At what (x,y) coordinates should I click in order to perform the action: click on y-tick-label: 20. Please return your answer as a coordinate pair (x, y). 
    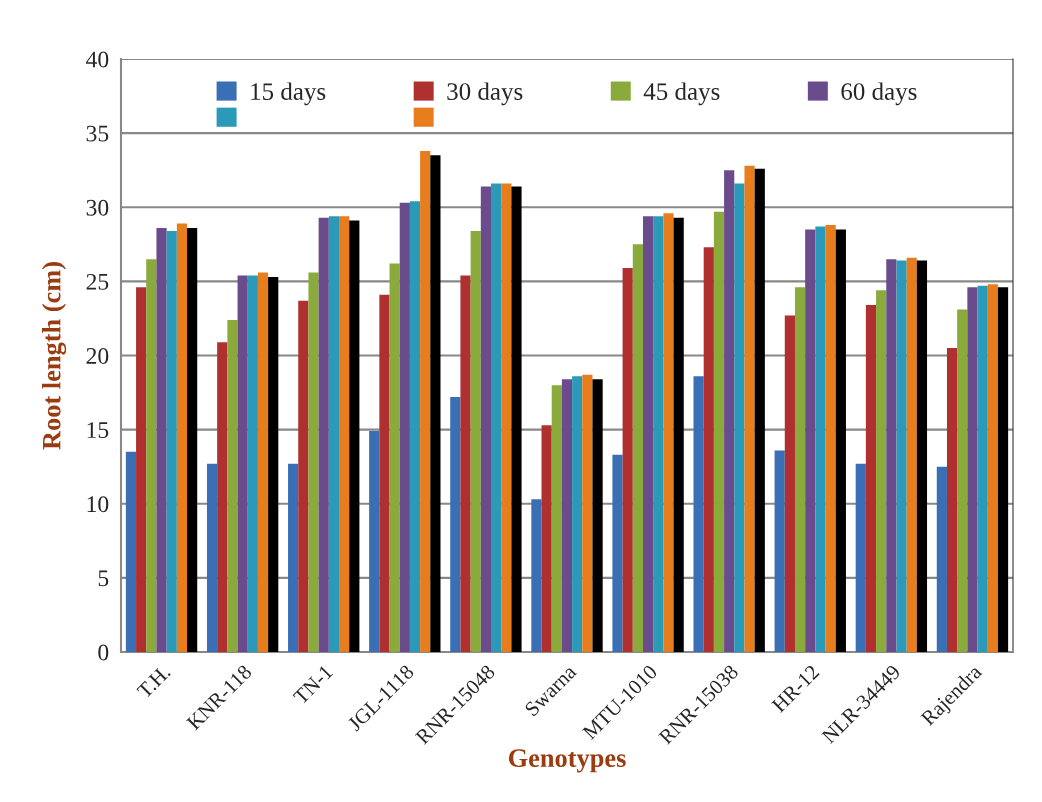
    Looking at the image, I should click on (97, 355).